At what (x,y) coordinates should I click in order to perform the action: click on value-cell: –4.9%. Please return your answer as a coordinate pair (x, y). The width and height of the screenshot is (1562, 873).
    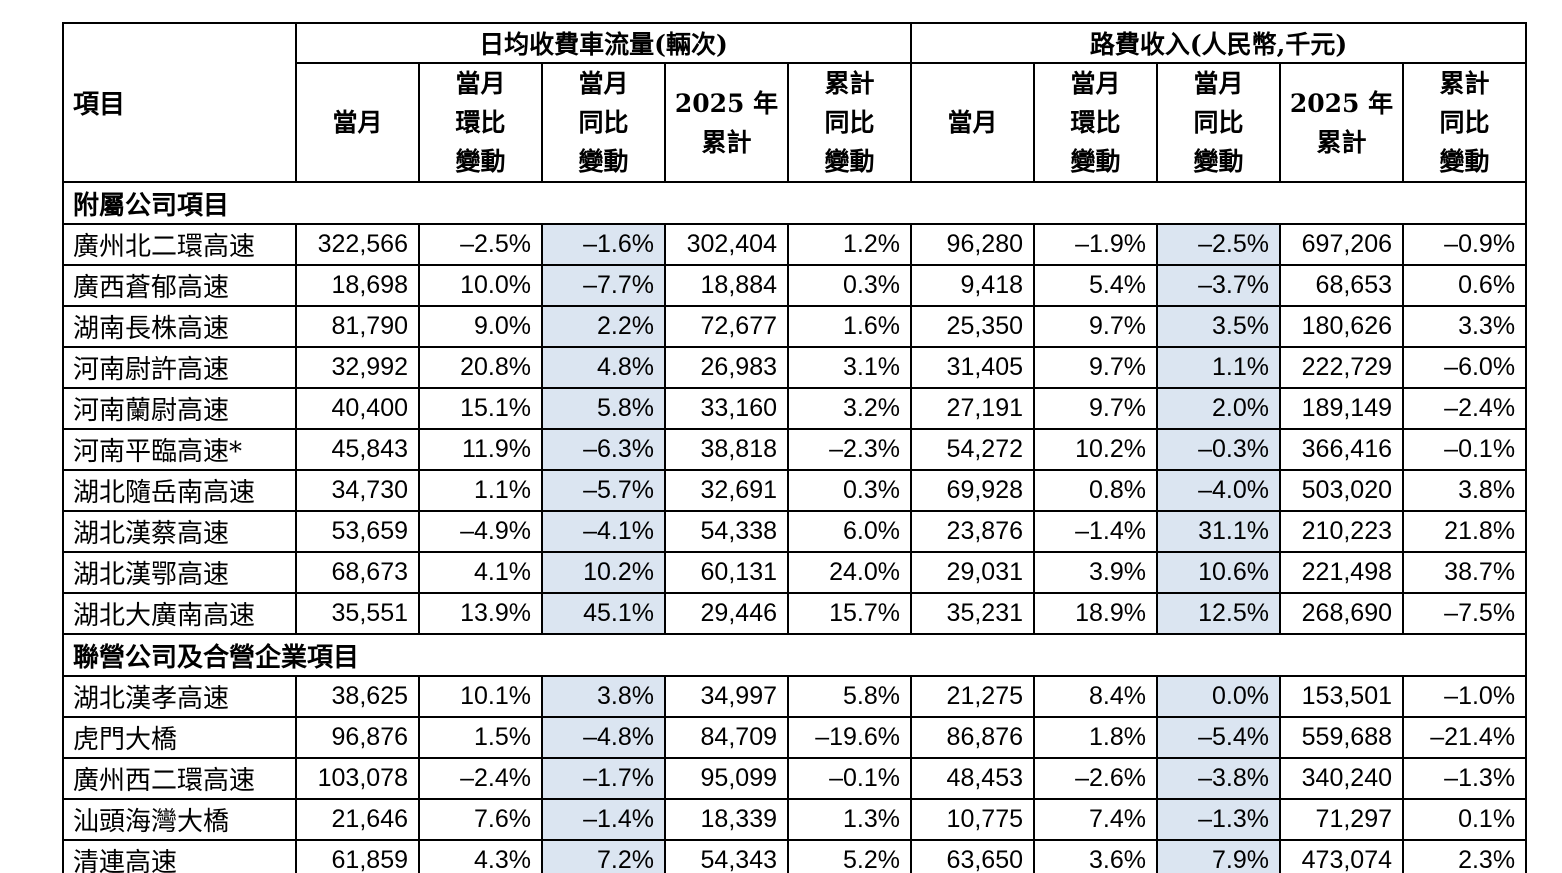
    Looking at the image, I should click on (480, 531).